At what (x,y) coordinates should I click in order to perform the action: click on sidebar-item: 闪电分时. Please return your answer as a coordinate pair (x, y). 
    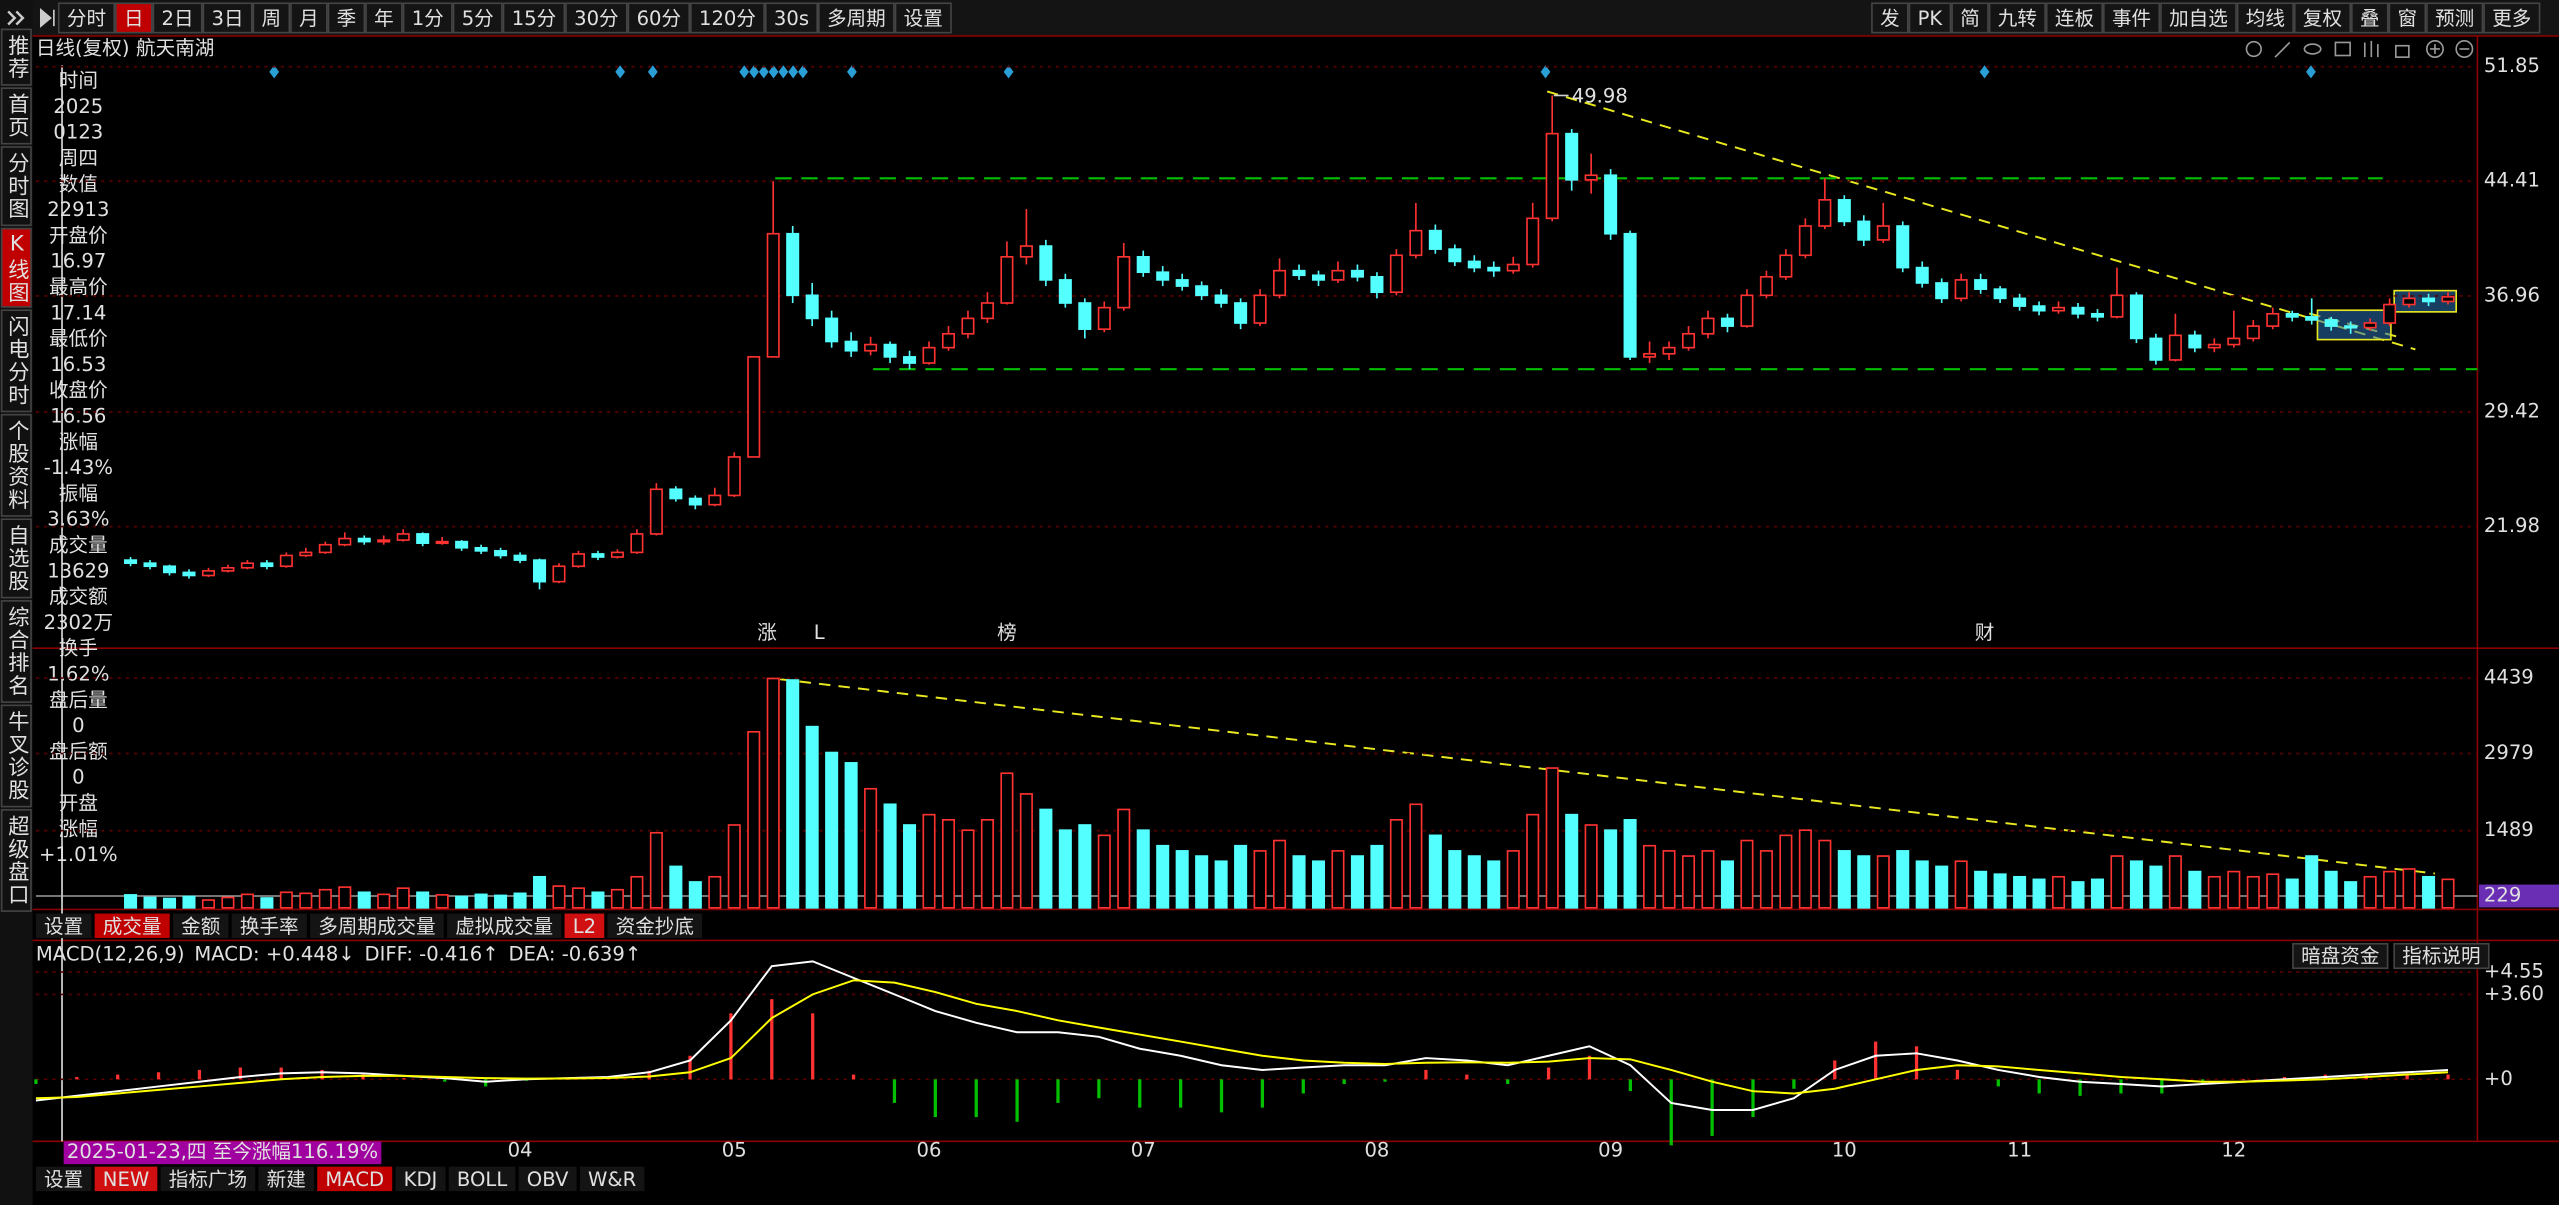
    Looking at the image, I should click on (16, 361).